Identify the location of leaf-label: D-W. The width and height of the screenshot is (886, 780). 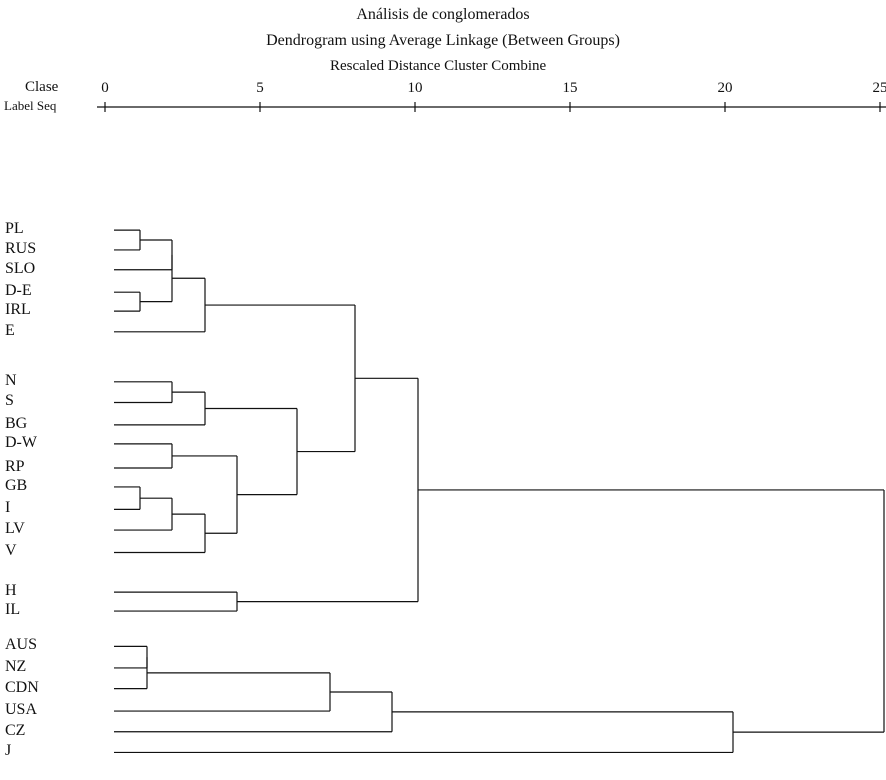
(21, 442).